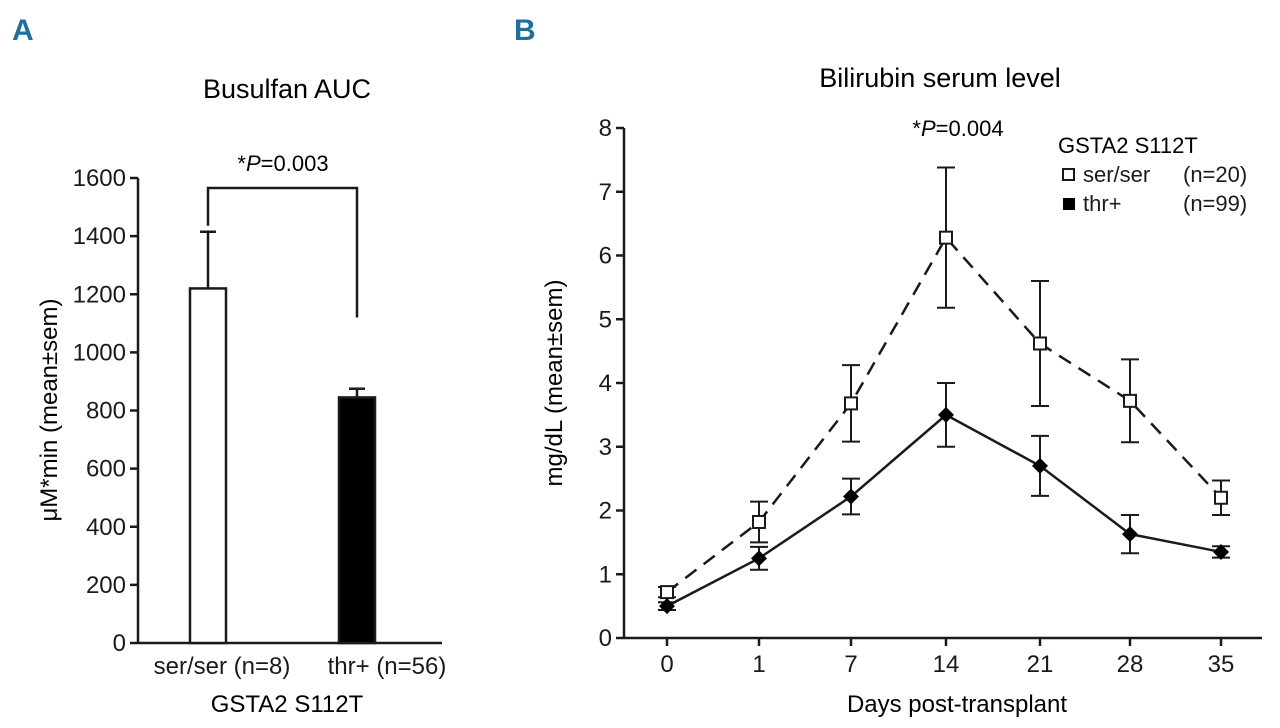  Describe the element at coordinates (946, 664) in the screenshot. I see `chart-b-xtick-label: 14` at that location.